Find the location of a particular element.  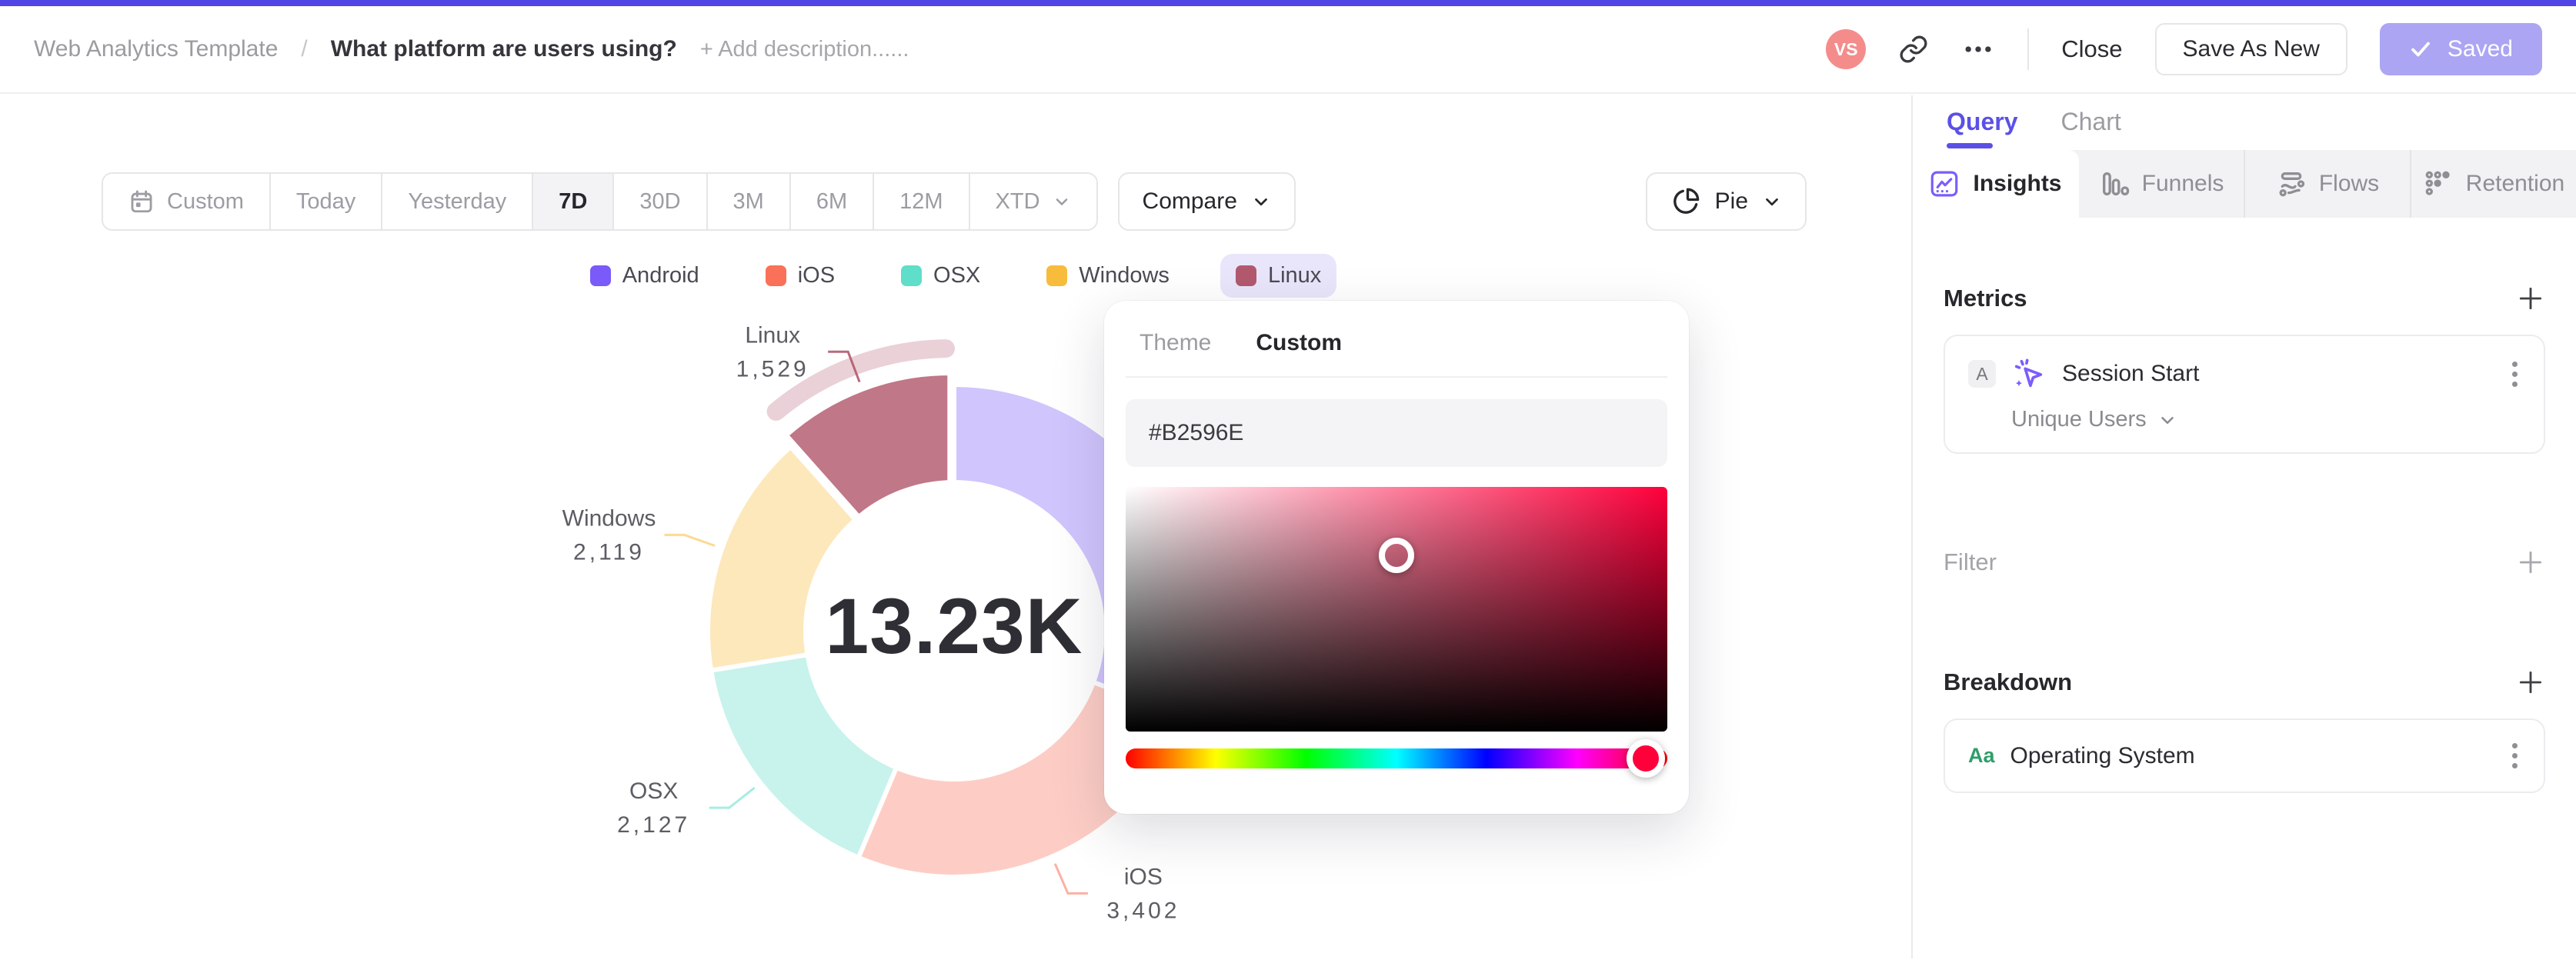

pie-label-windows: Windows is located at coordinates (609, 518).